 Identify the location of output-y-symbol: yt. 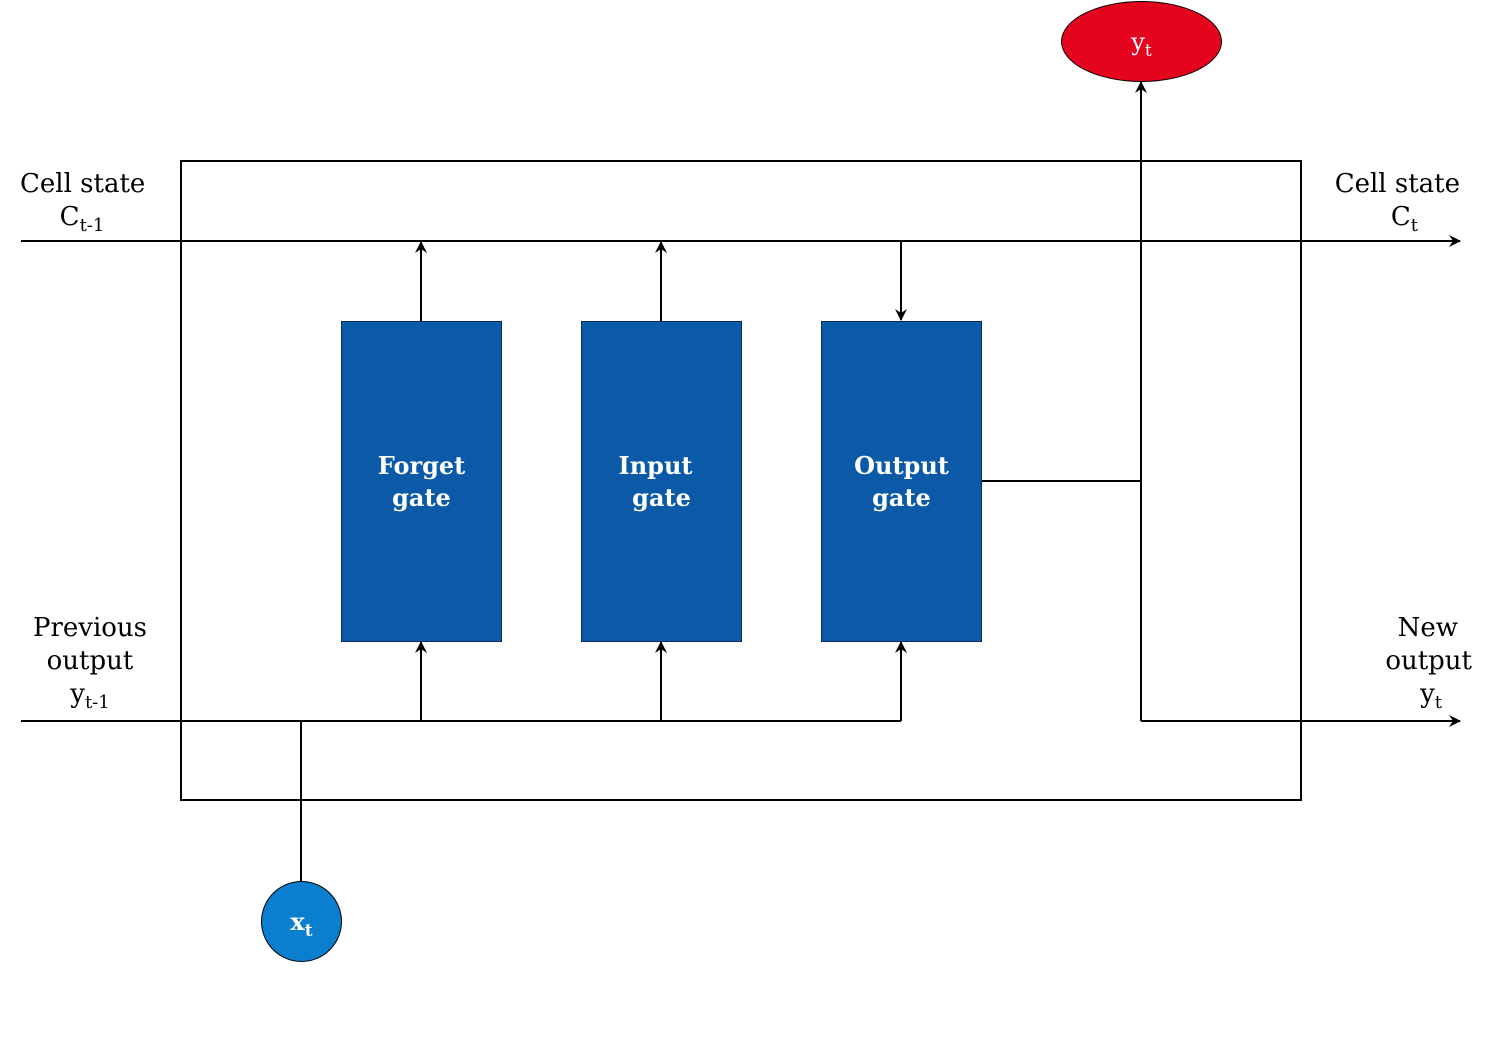
(1141, 44).